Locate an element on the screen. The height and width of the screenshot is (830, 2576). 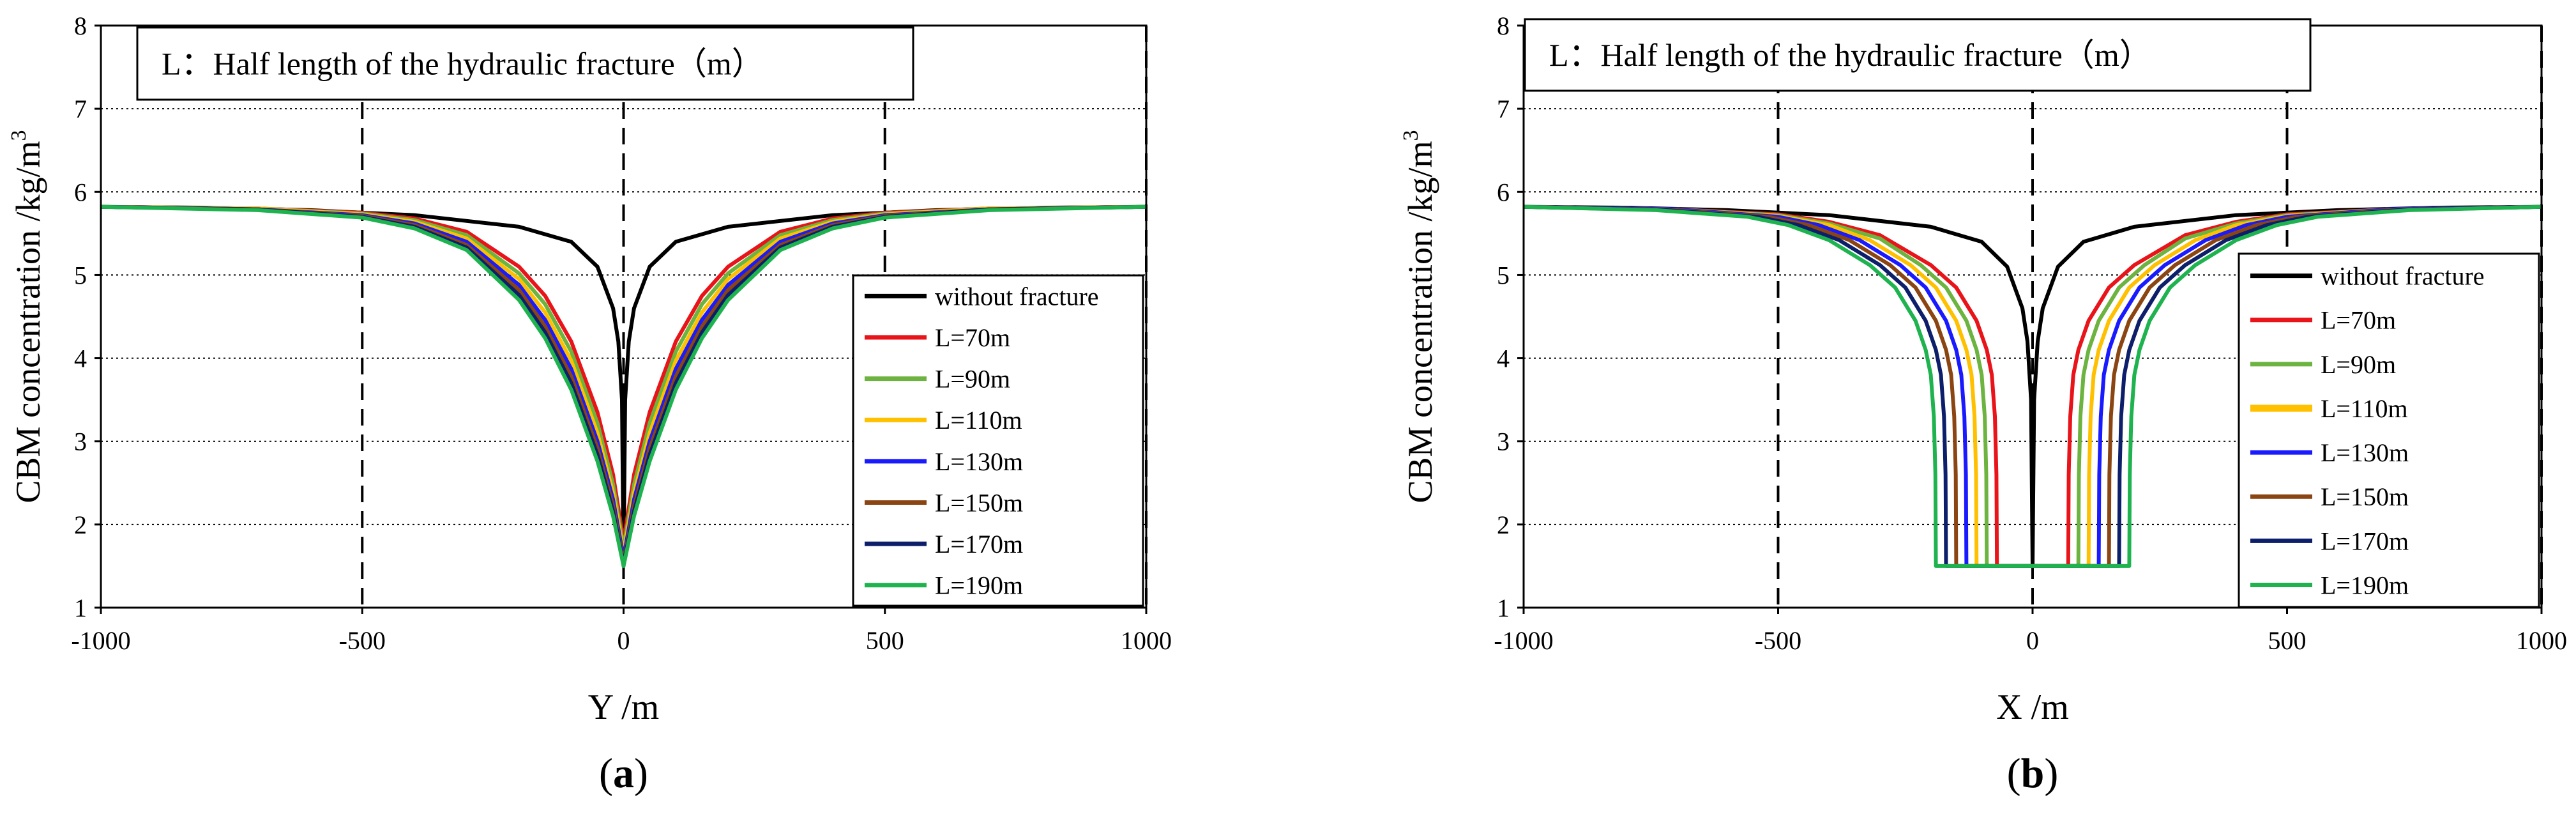
panel-label: (a) is located at coordinates (624, 773).